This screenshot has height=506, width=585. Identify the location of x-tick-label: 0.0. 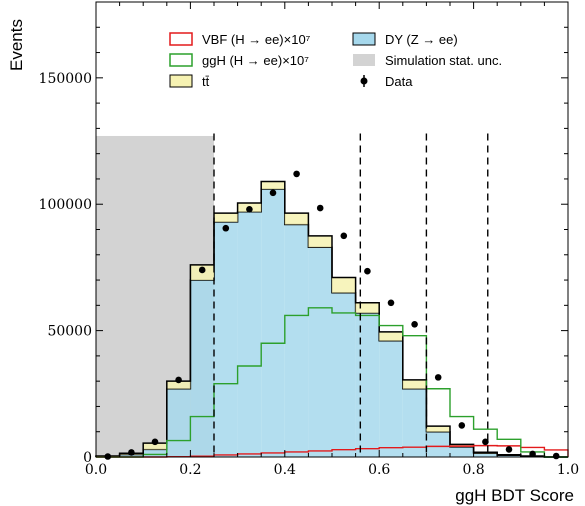
(96, 470).